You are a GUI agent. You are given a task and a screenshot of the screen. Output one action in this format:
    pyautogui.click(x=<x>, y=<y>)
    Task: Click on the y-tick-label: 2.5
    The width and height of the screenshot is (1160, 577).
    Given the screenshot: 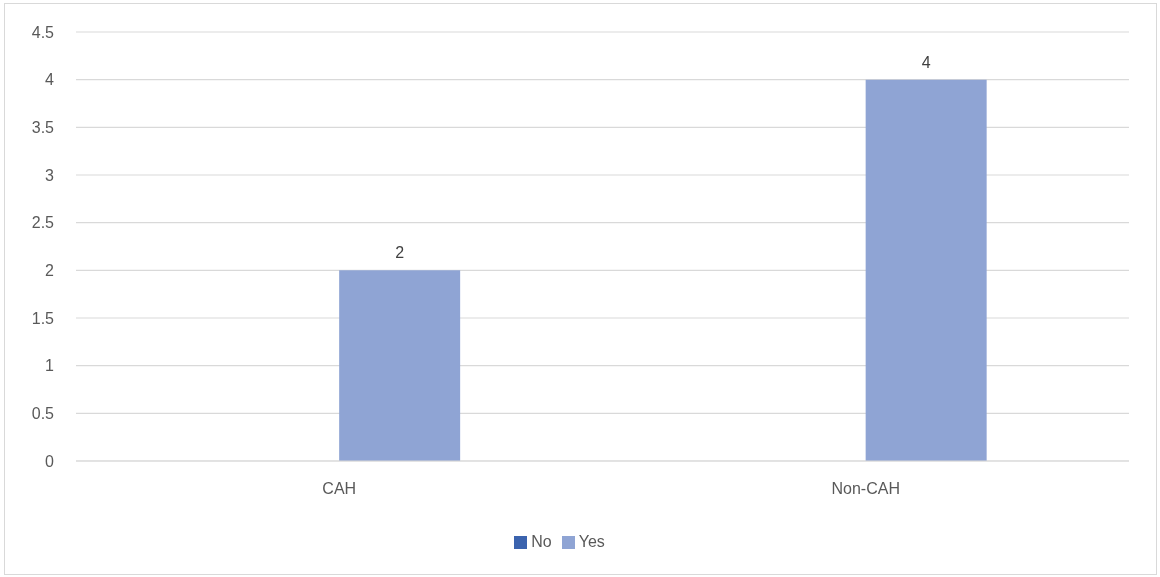 What is the action you would take?
    pyautogui.click(x=43, y=223)
    